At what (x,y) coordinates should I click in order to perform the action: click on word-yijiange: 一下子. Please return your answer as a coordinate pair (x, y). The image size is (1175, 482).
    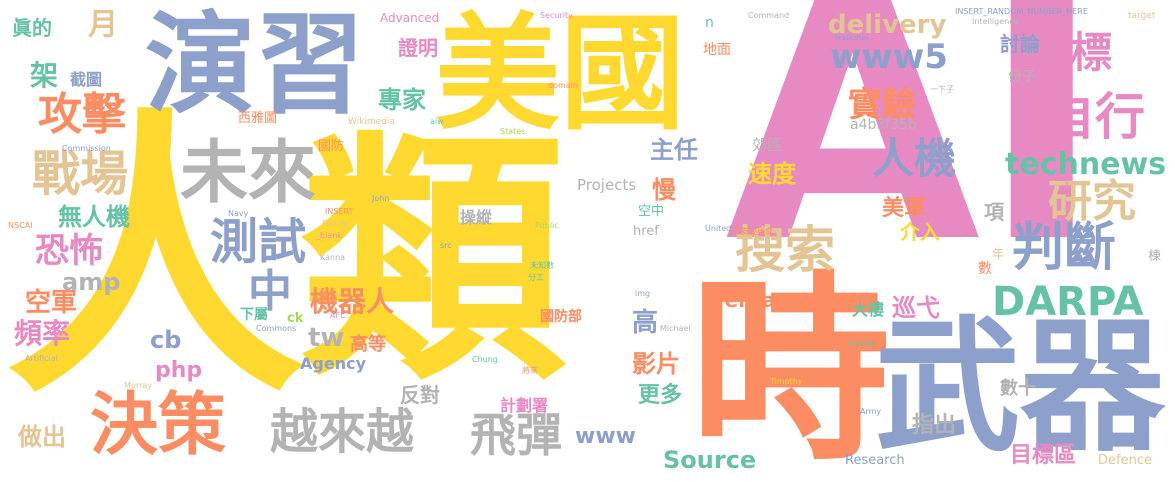
    Looking at the image, I should click on (942, 89).